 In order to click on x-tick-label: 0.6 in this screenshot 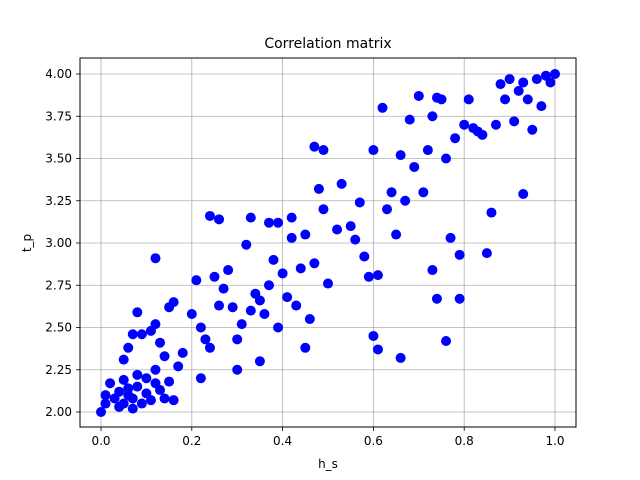, I will do `click(373, 441)`.